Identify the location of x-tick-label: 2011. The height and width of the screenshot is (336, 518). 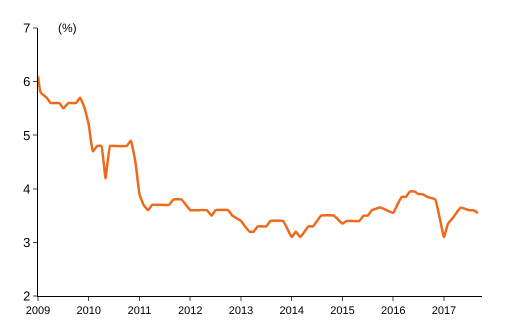
(140, 311).